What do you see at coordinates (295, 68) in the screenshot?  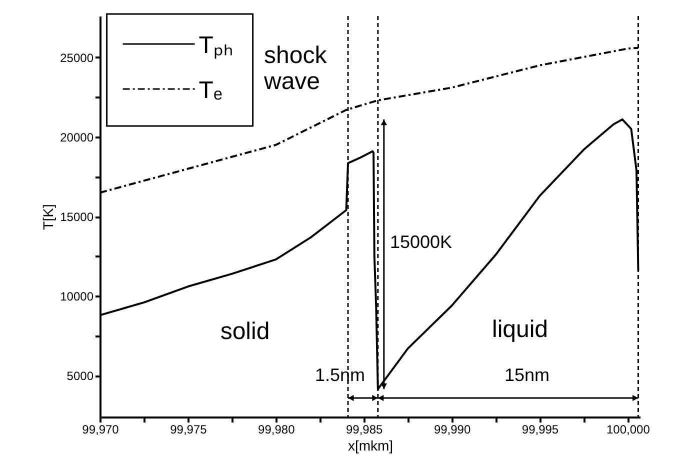 I see `annotation: shock wave` at bounding box center [295, 68].